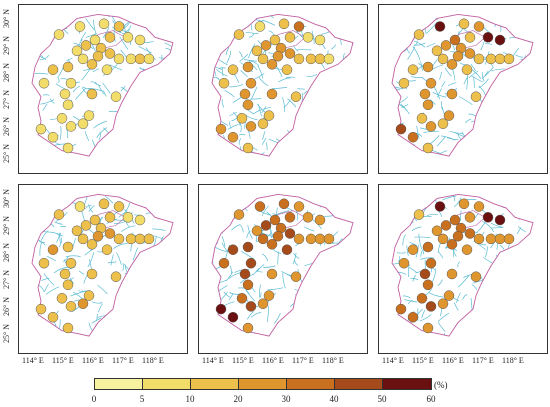 The height and width of the screenshot is (407, 550). I want to click on colorbar-unit: (%), so click(441, 385).